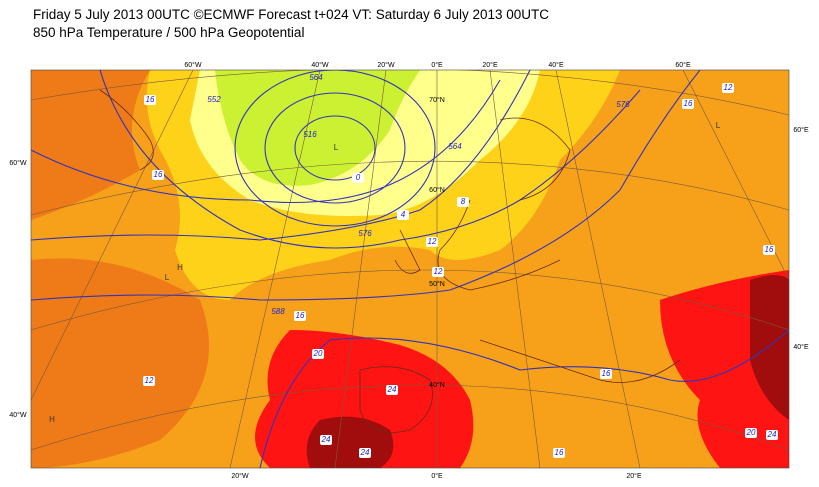  Describe the element at coordinates (437, 385) in the screenshot. I see `graticule-label: 40°N` at that location.